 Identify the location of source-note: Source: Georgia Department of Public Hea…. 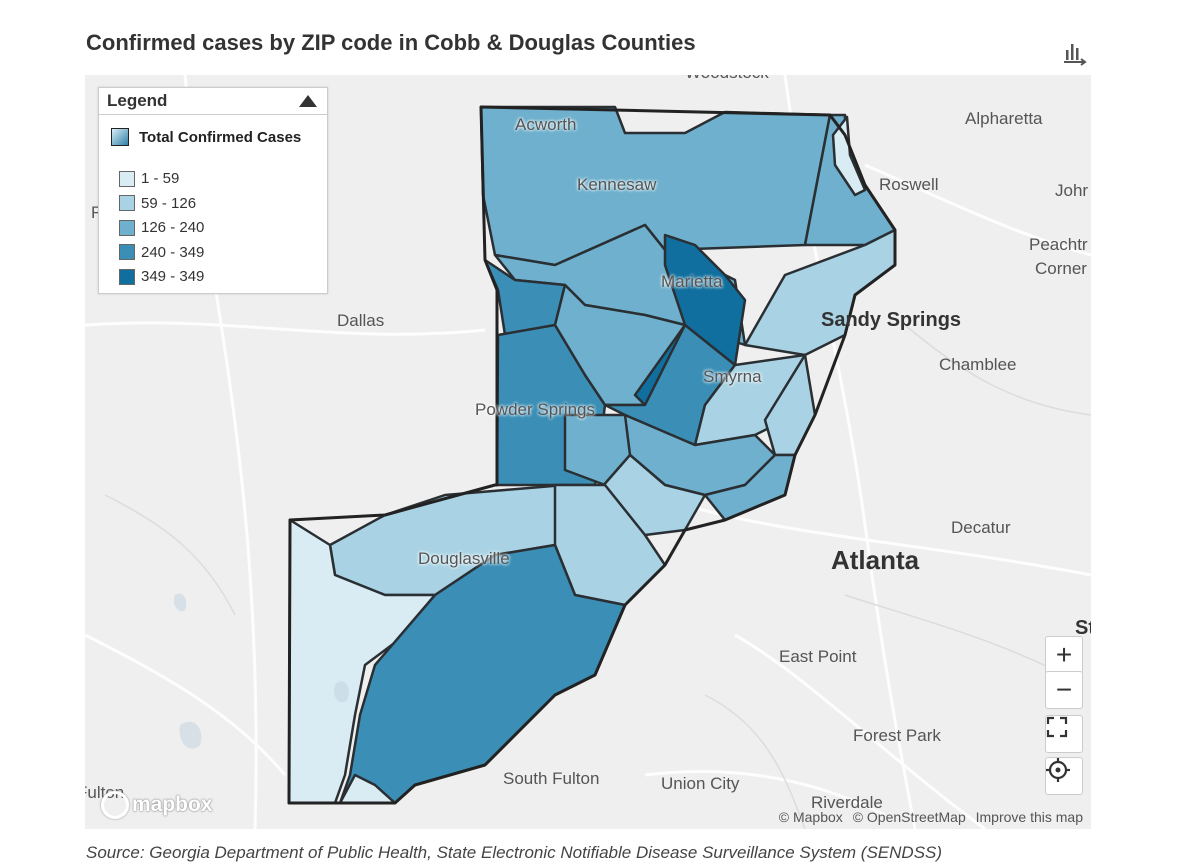
(514, 852).